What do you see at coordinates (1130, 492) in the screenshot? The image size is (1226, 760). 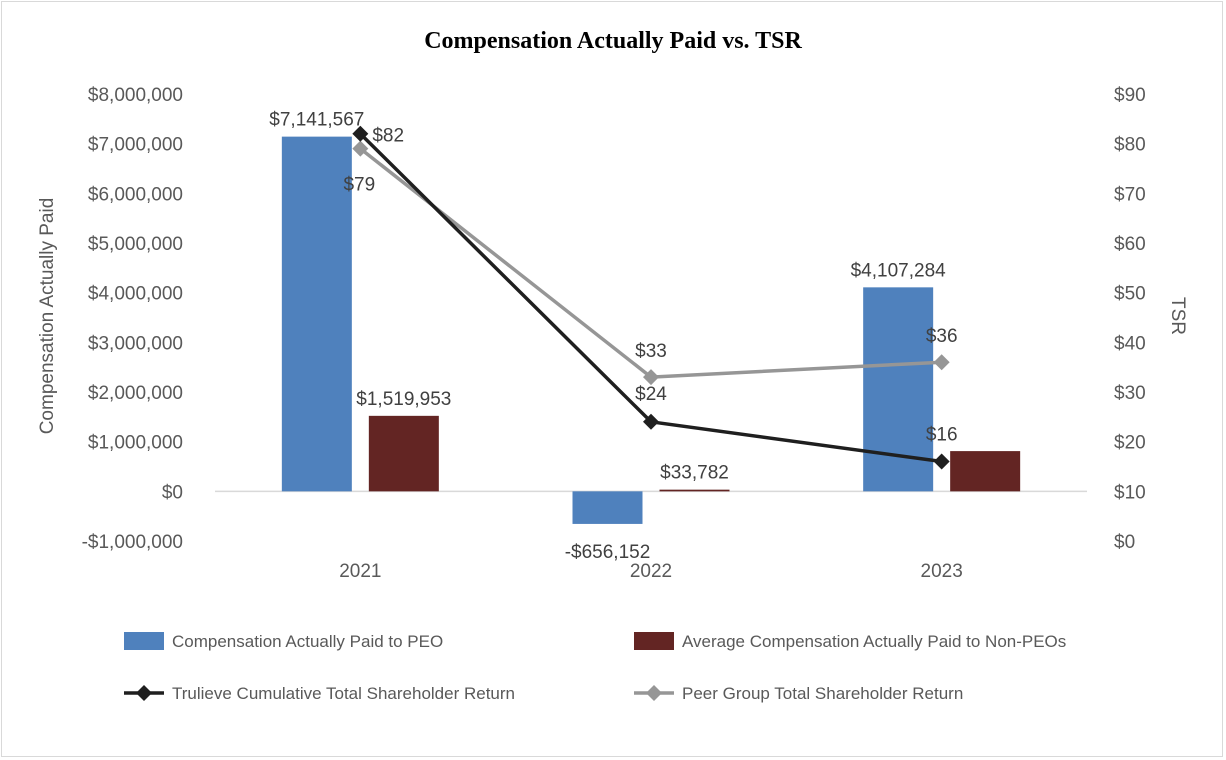 I see `y2-tick-label: $10` at bounding box center [1130, 492].